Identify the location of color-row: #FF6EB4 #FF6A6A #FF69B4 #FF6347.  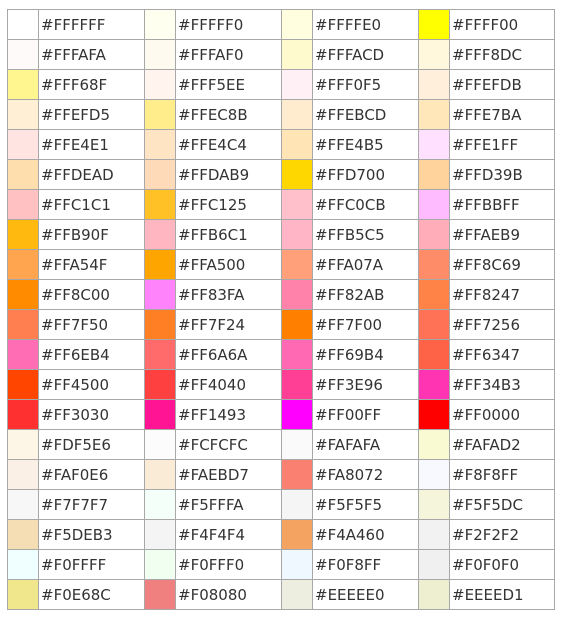
(281, 354).